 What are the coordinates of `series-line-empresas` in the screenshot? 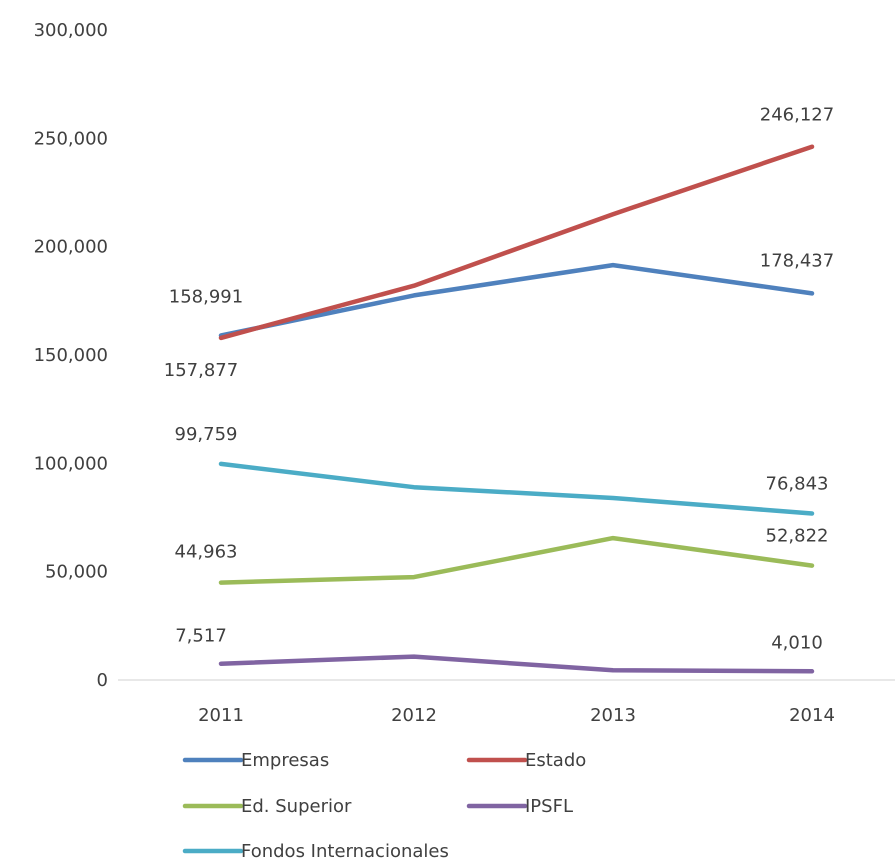 It's located at (516, 300).